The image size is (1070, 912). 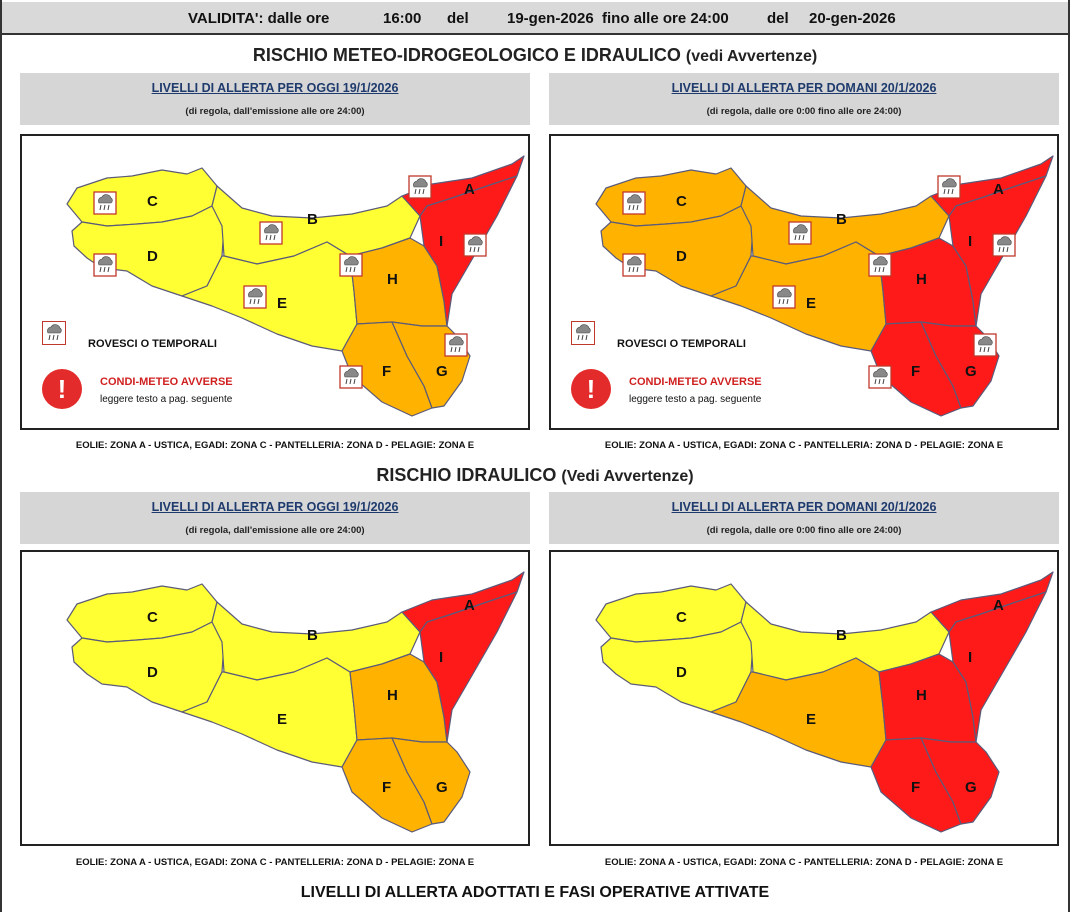 I want to click on section-hydraulic-title: RISCHIO IDRAULICO (Vedi Avvertenze), so click(x=535, y=475).